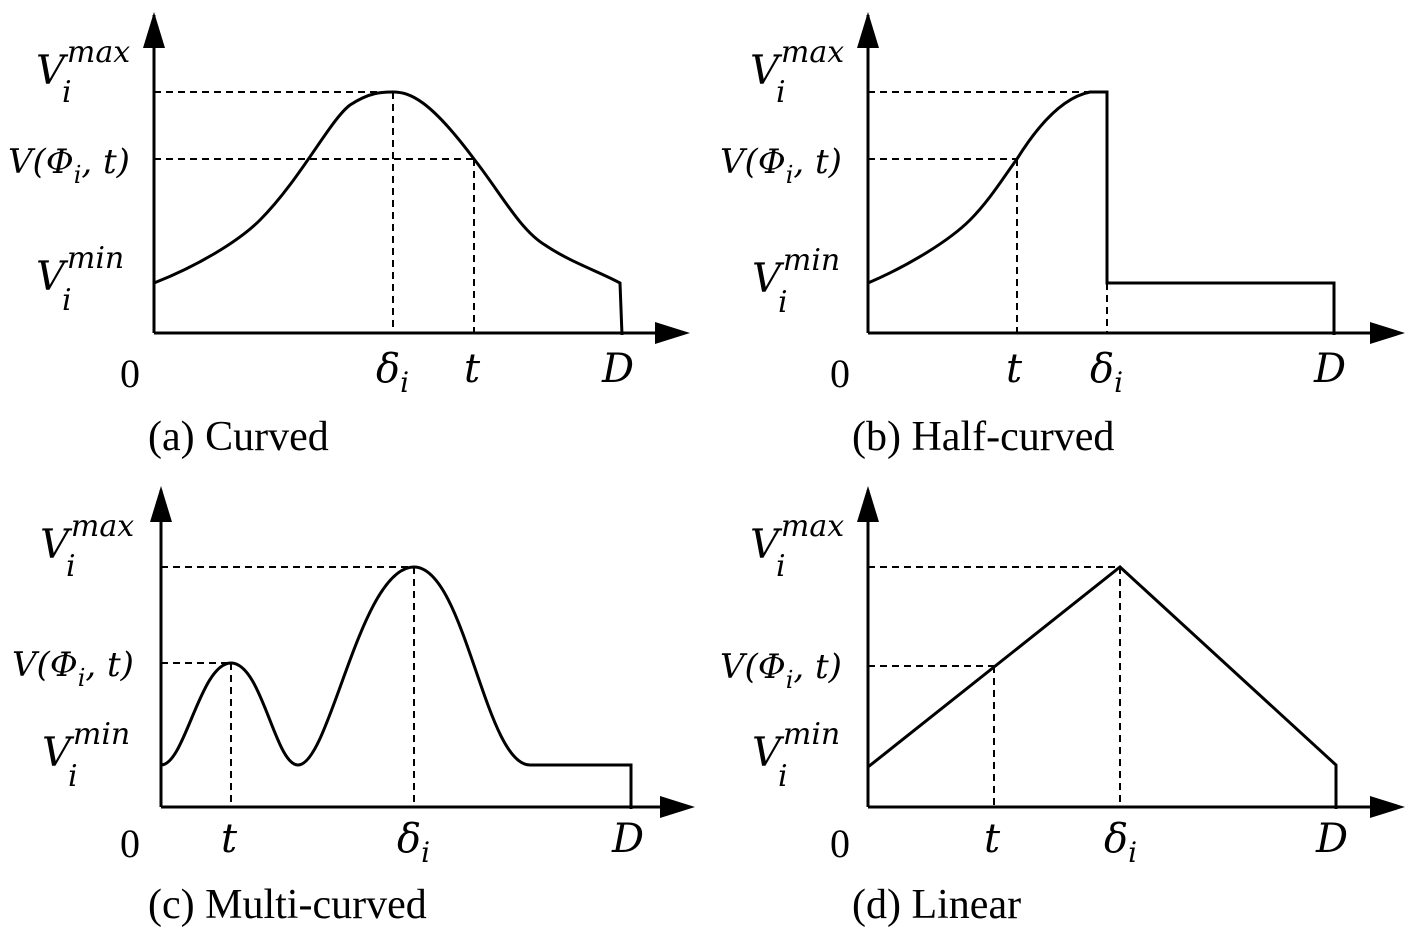 This screenshot has height=935, width=1411. Describe the element at coordinates (983, 437) in the screenshot. I see `panel-caption: (b) Half-curved` at that location.